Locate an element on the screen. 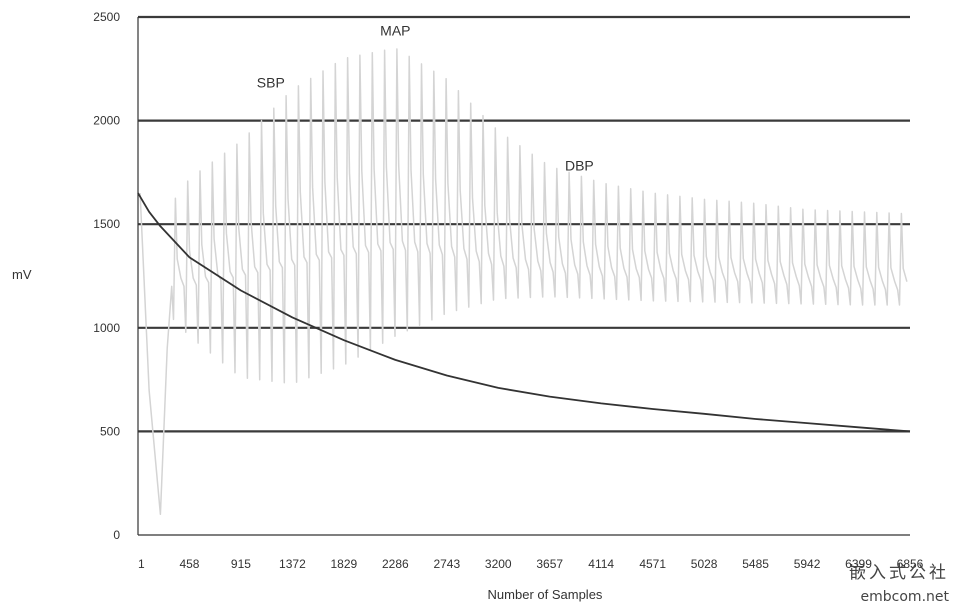  y-tick-label: 2000 is located at coordinates (106, 121).